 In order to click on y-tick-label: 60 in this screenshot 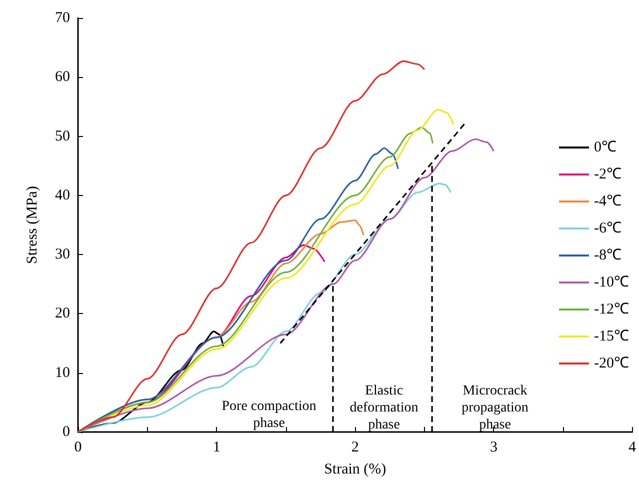, I will do `click(62, 77)`.